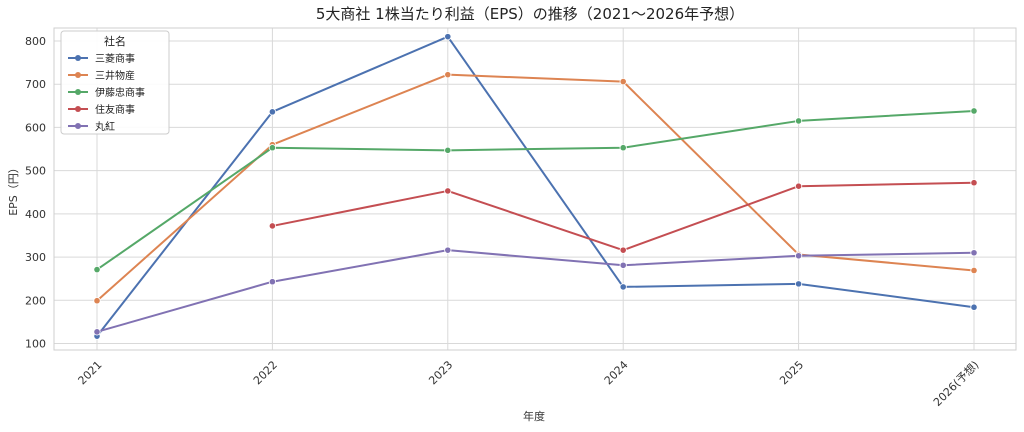  I want to click on x-tick-labels: 2021 2022 2023 2024 2025 2026(予想), so click(529, 383).